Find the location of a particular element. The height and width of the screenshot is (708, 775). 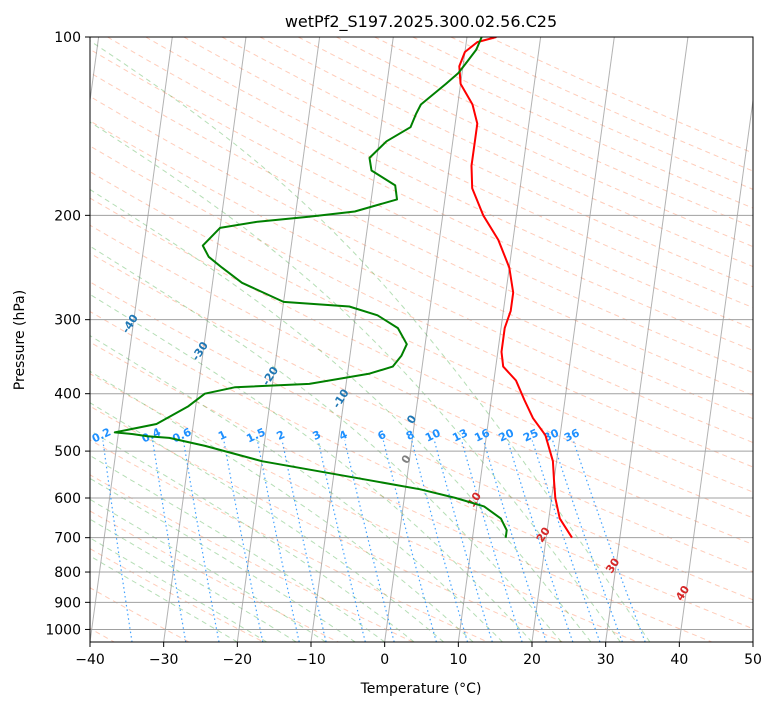

y-tick-label: 800 is located at coordinates (67, 573).